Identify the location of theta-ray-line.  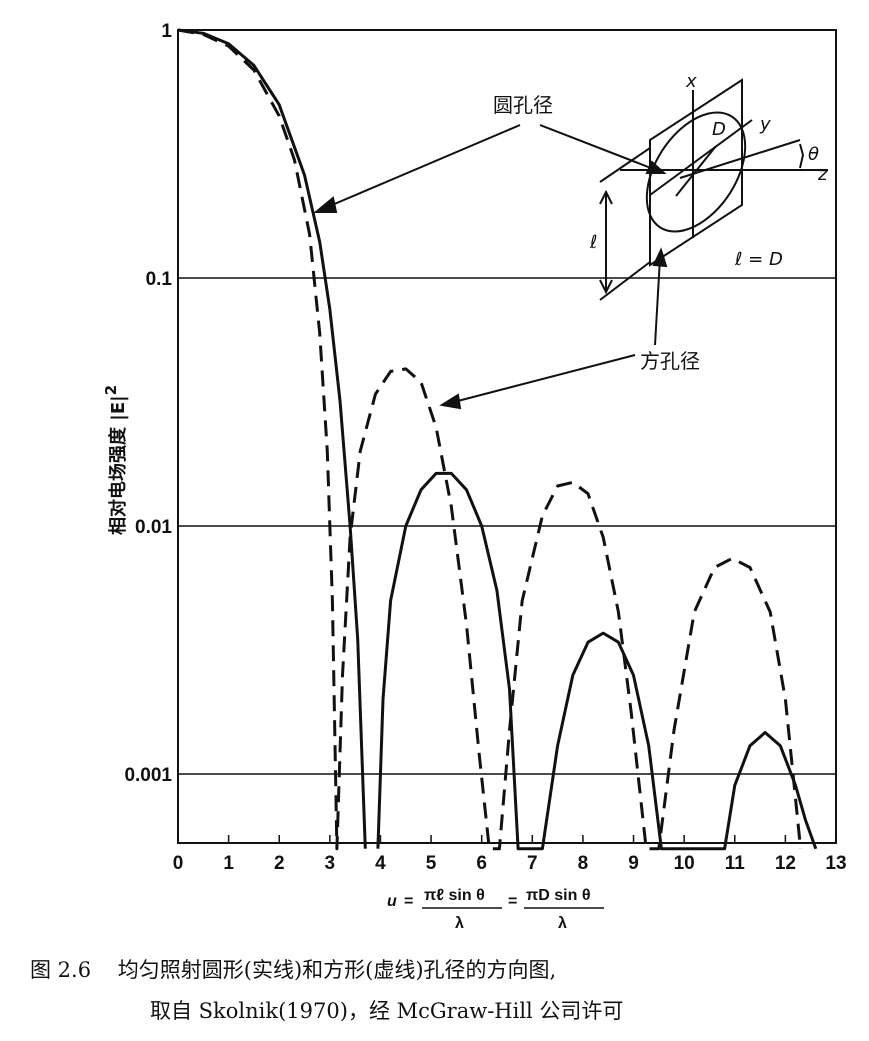
(740, 159).